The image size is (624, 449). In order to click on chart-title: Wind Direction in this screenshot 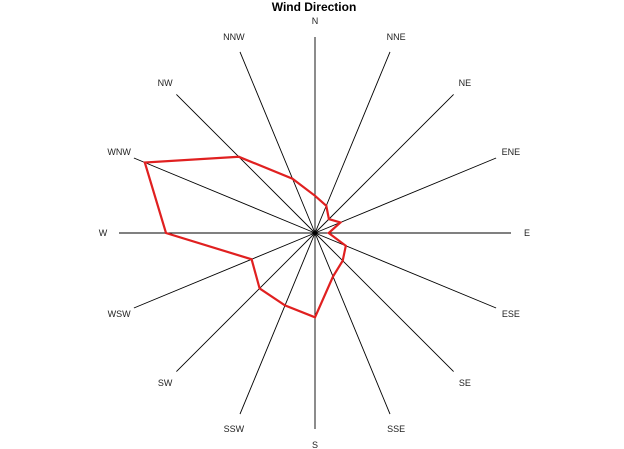, I will do `click(314, 7)`.